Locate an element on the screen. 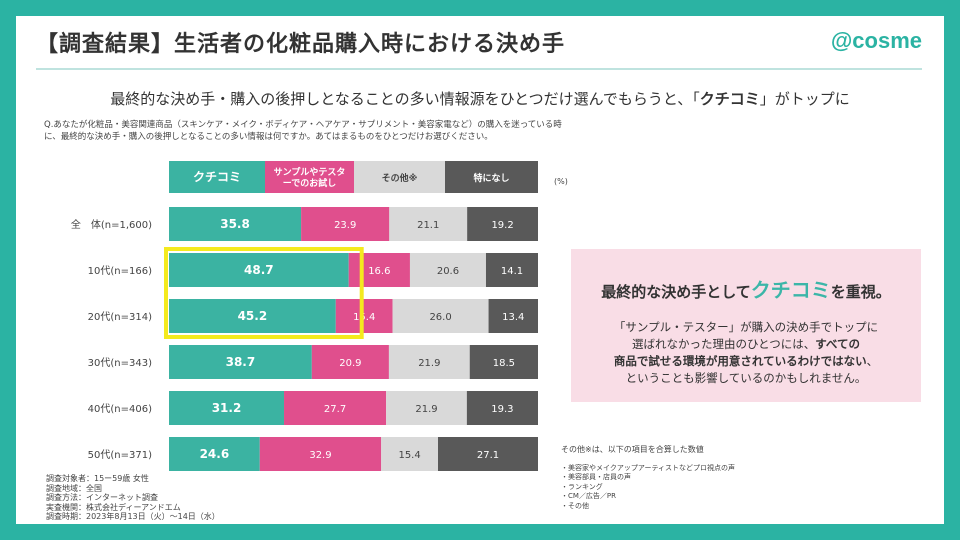  callout-line-3-bold: 商品で試せる環境が用意されているわけではない is located at coordinates (740, 361).